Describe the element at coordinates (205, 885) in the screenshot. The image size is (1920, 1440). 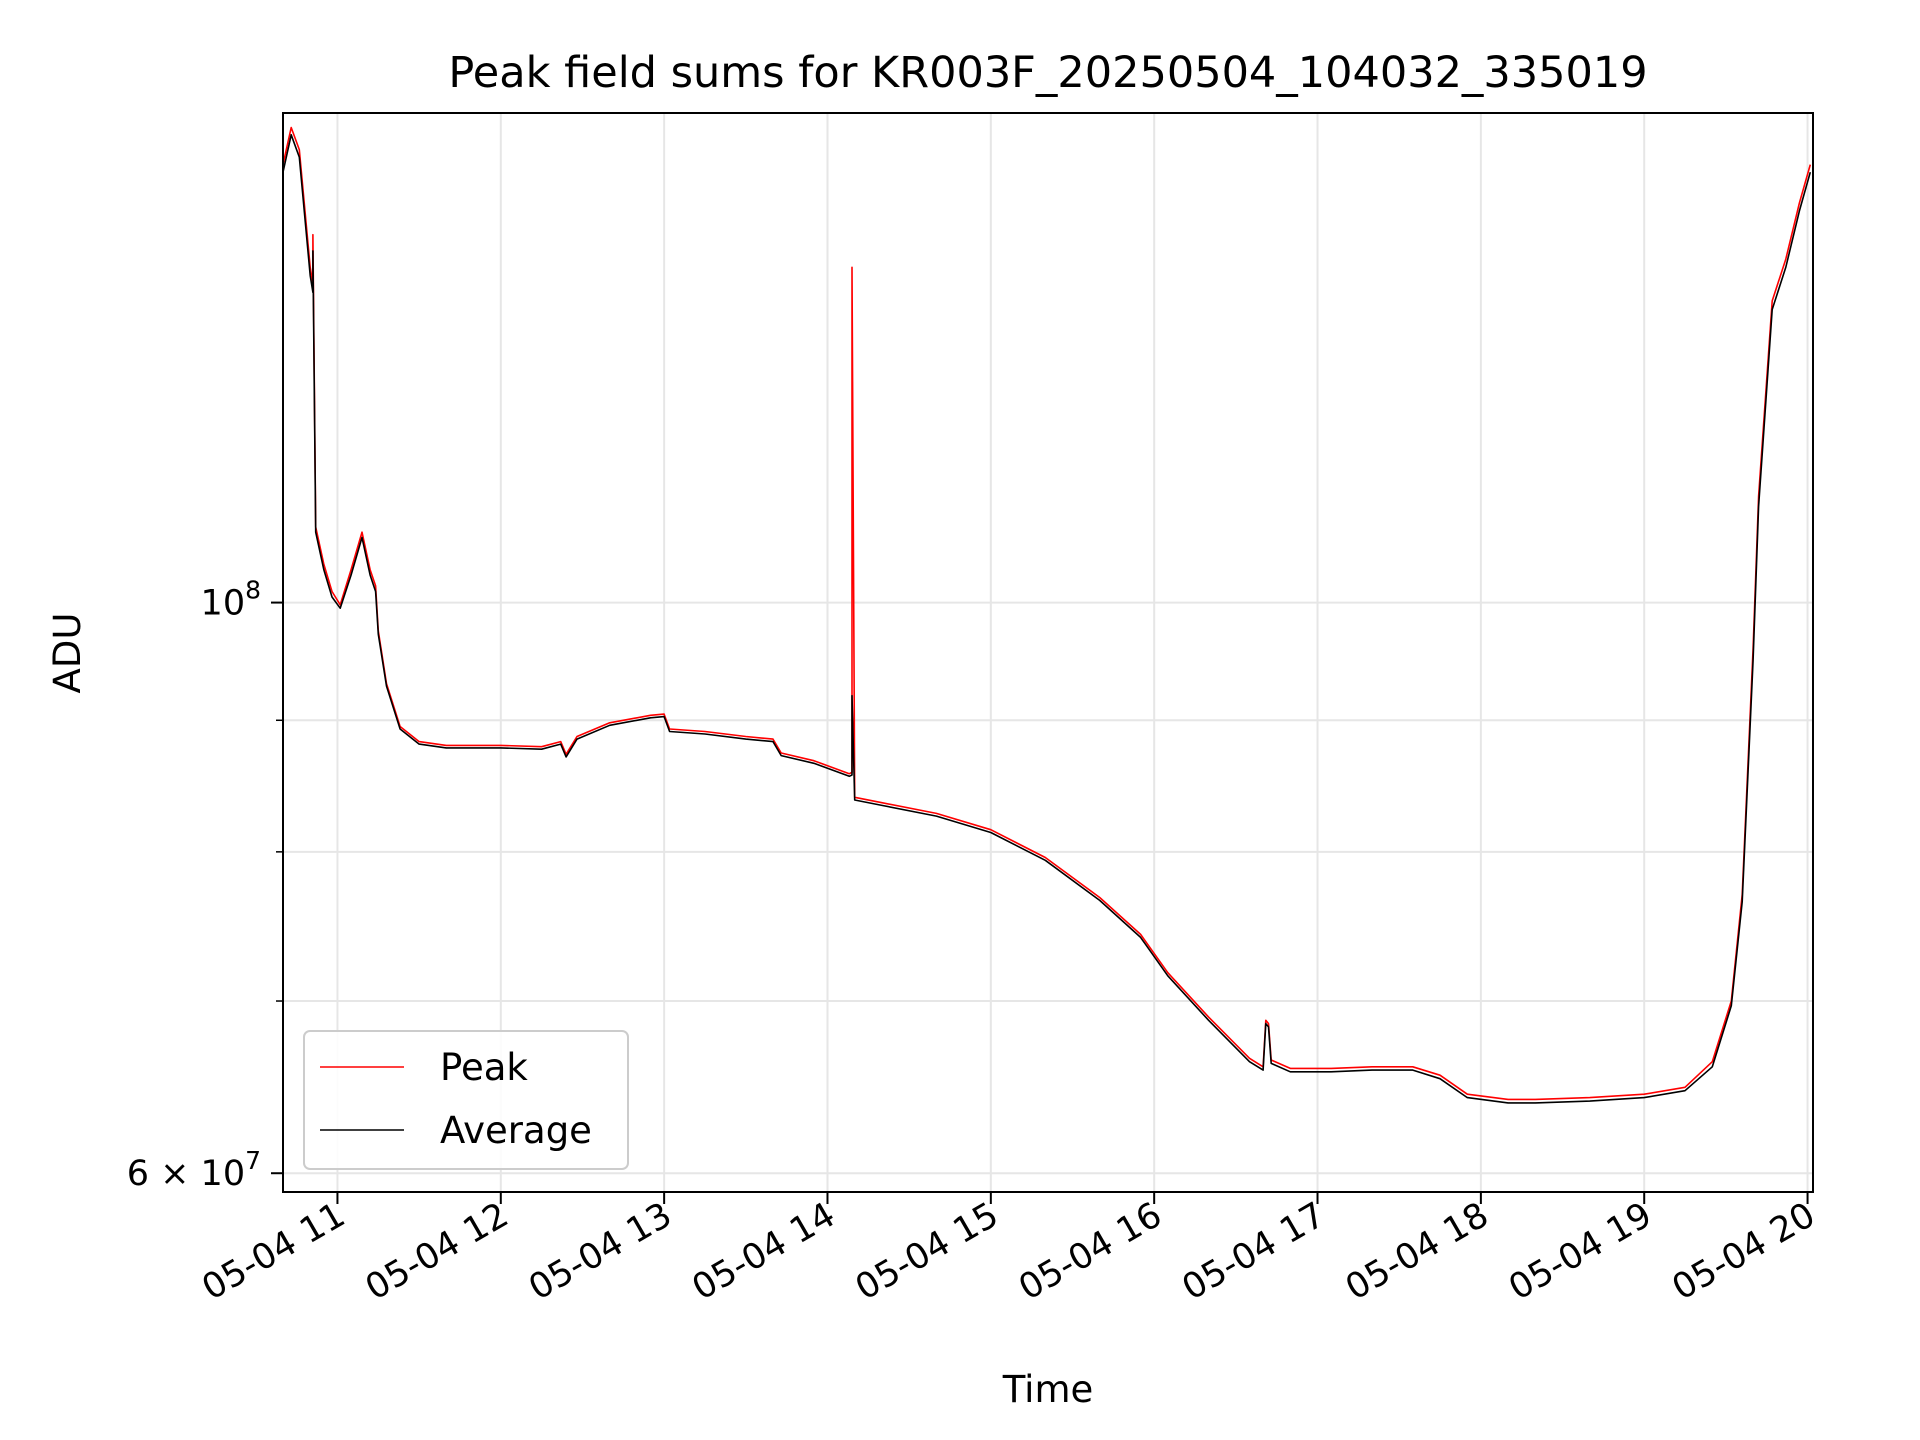
I see `y-axis: 108 6 × 107` at that location.